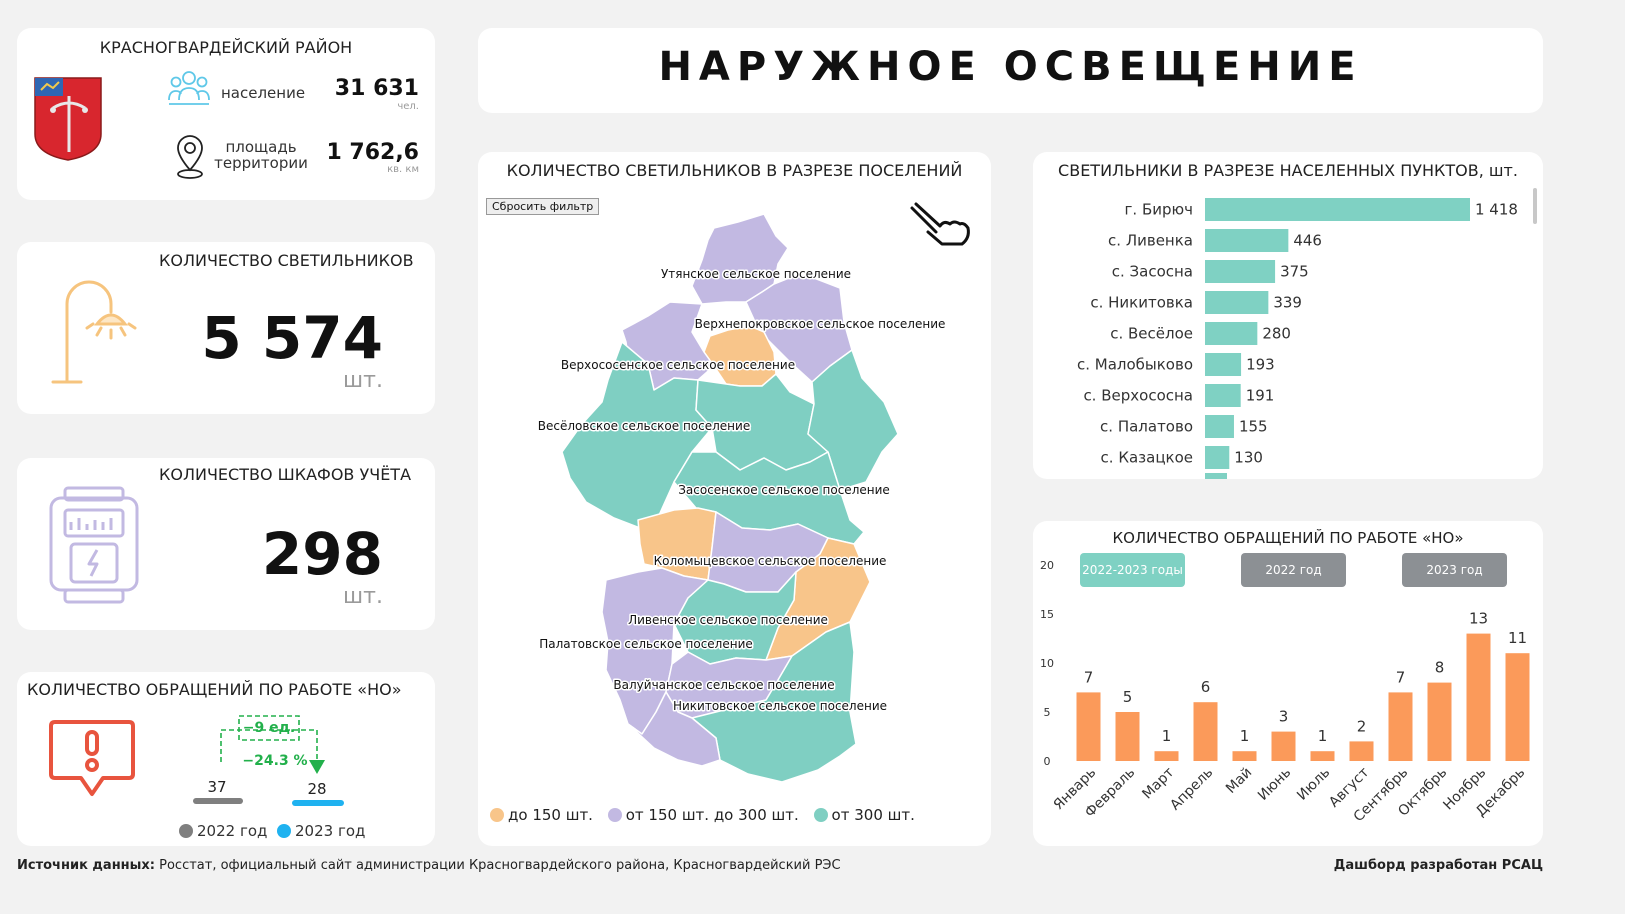 The width and height of the screenshot is (1625, 914). I want to click on legend-2022: 2022 год, so click(223, 831).